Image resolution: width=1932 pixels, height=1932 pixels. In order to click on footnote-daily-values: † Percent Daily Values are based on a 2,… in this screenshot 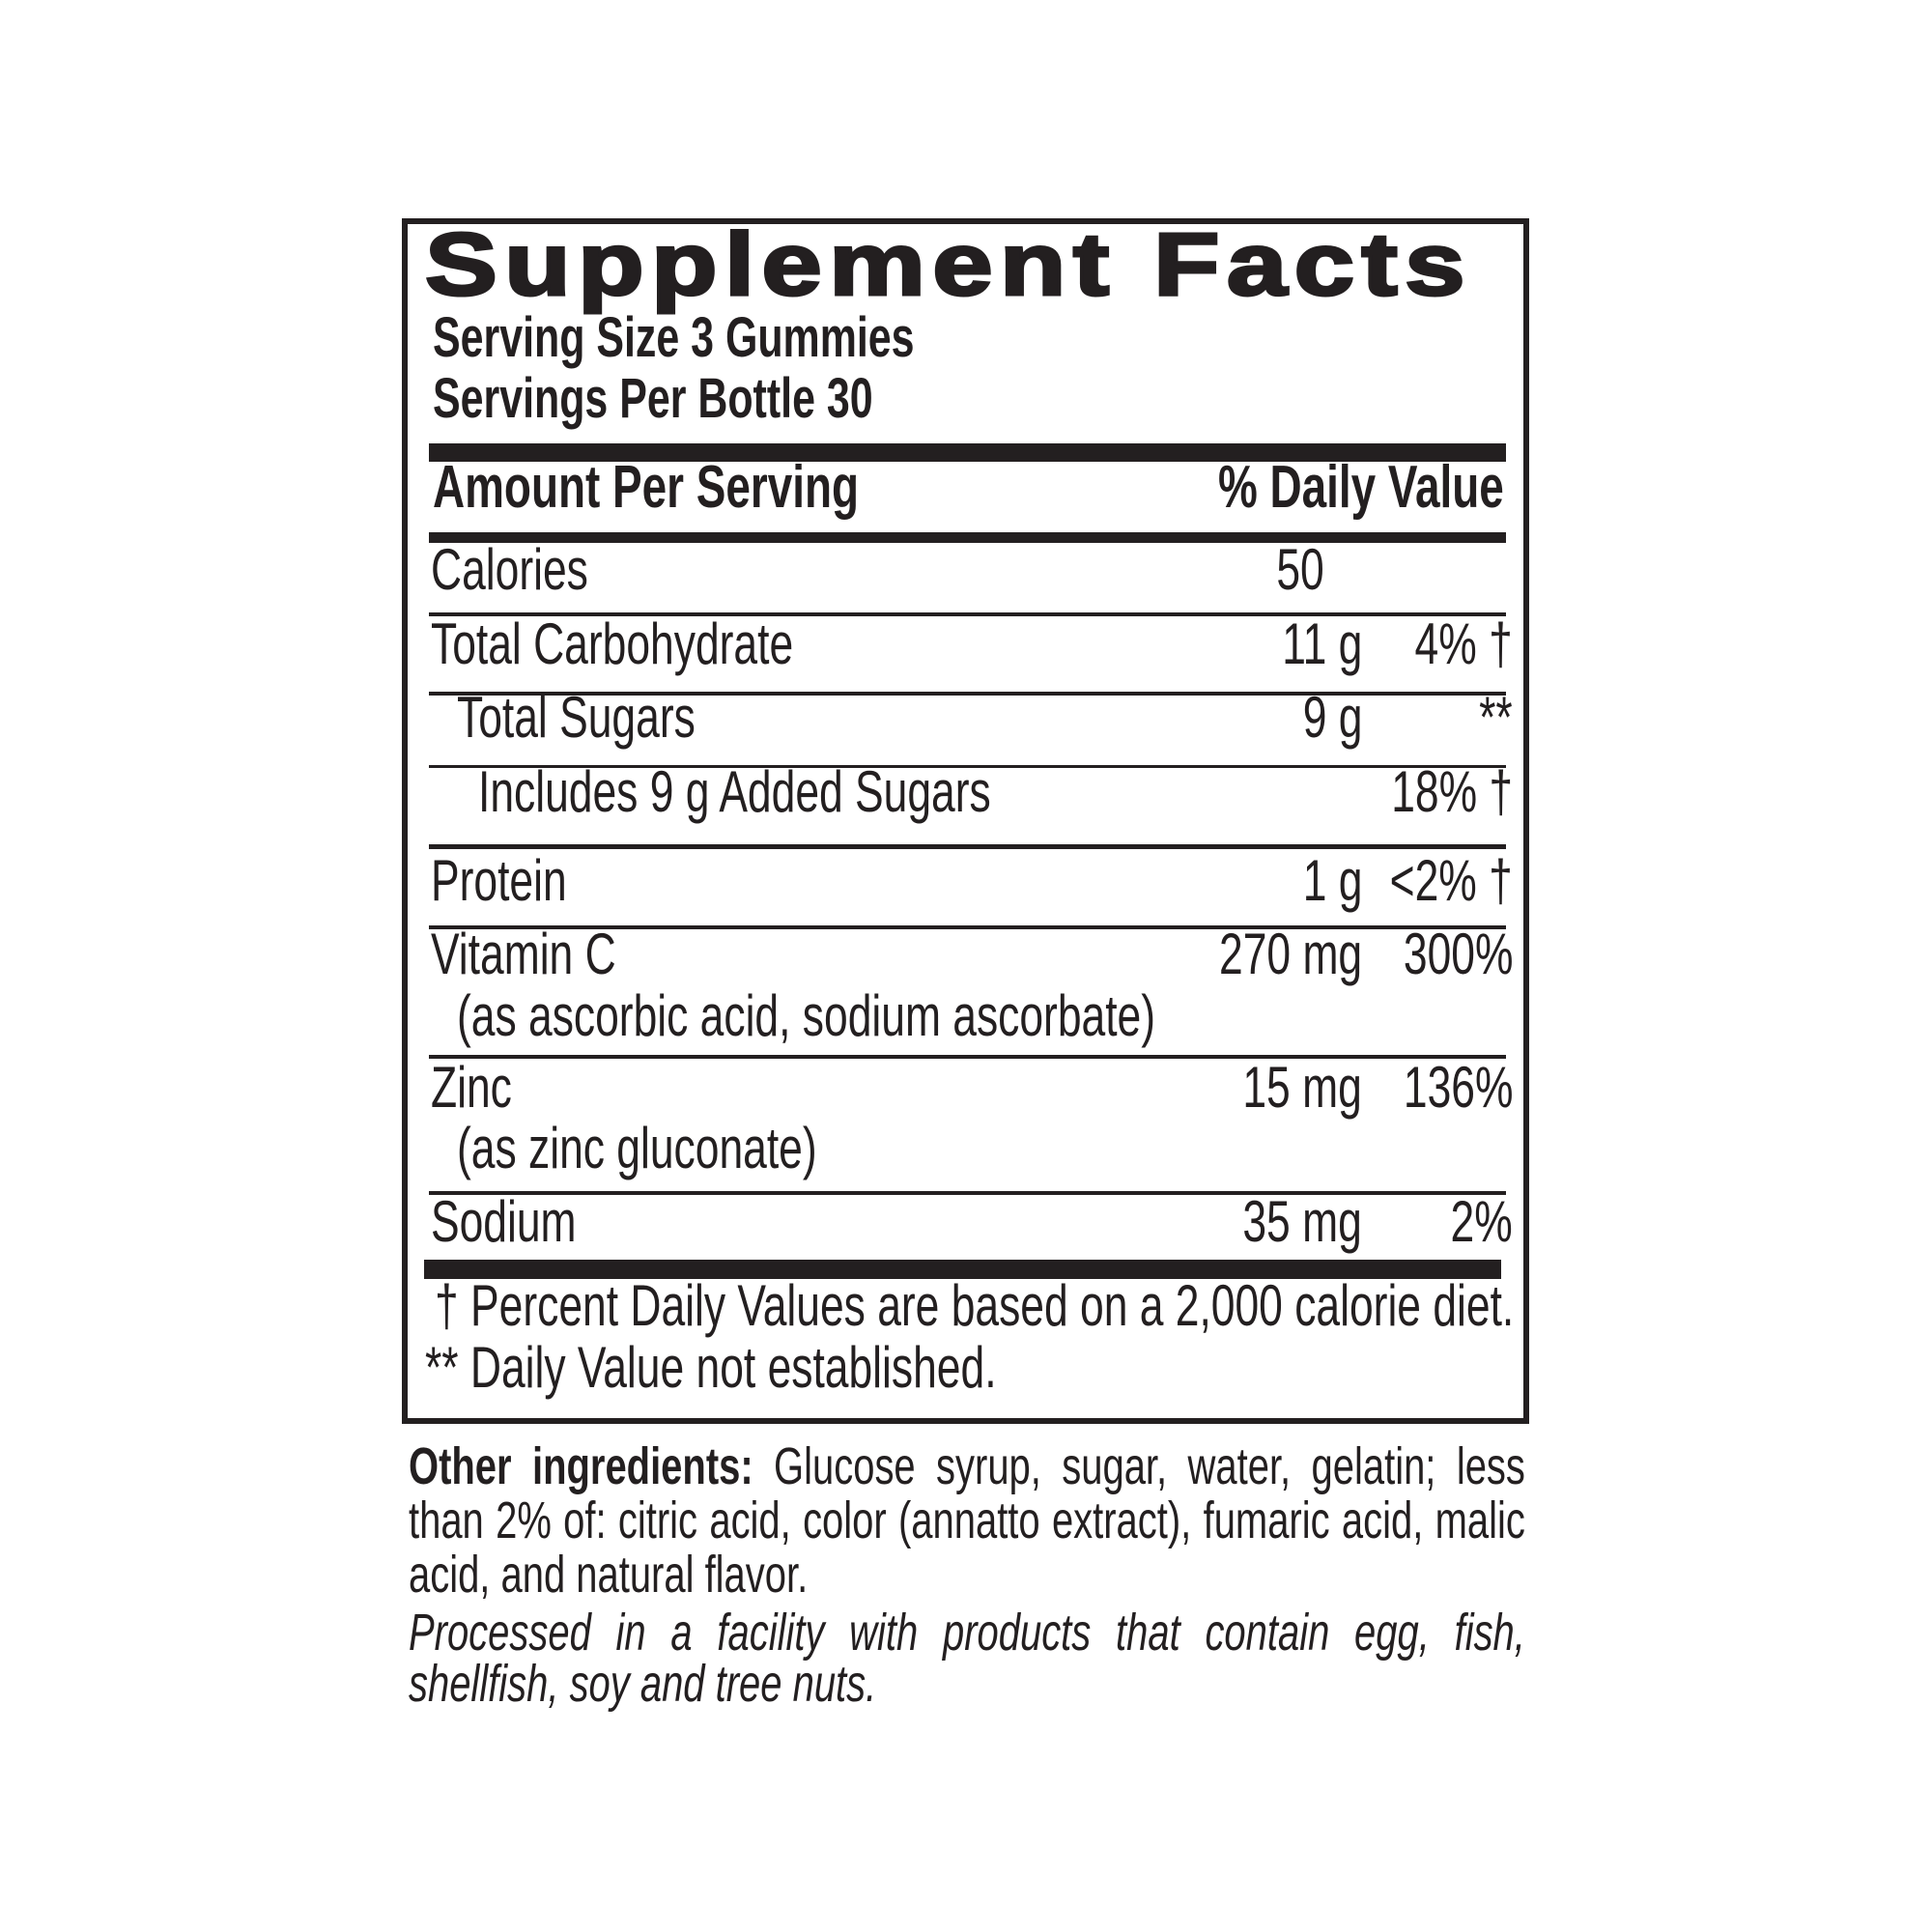, I will do `click(975, 1305)`.